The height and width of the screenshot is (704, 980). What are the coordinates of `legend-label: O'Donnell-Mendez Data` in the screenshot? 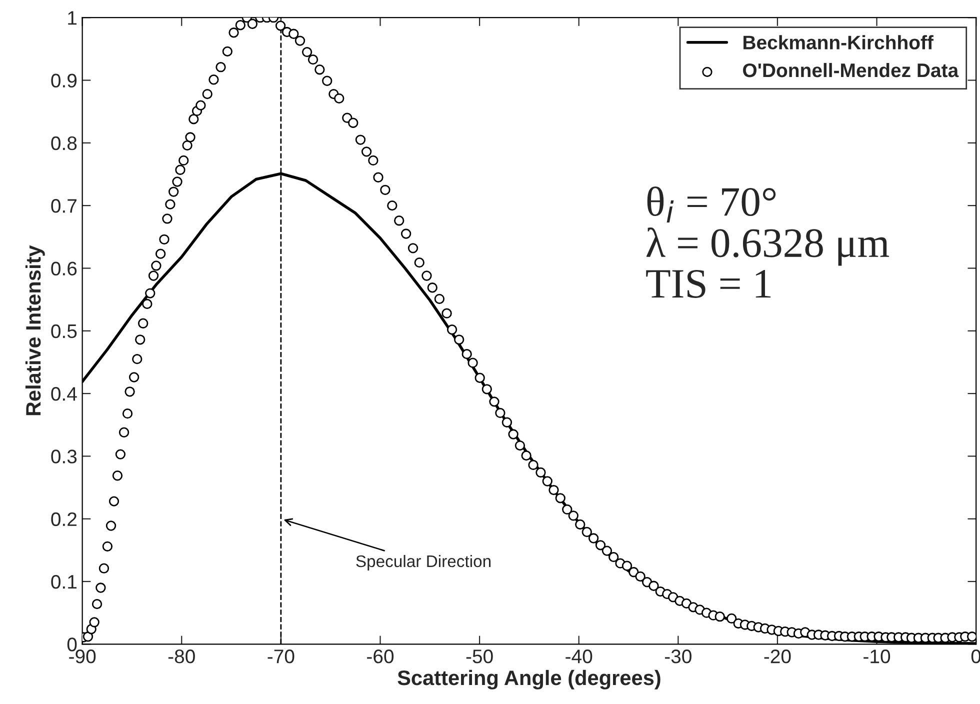 It's located at (851, 70).